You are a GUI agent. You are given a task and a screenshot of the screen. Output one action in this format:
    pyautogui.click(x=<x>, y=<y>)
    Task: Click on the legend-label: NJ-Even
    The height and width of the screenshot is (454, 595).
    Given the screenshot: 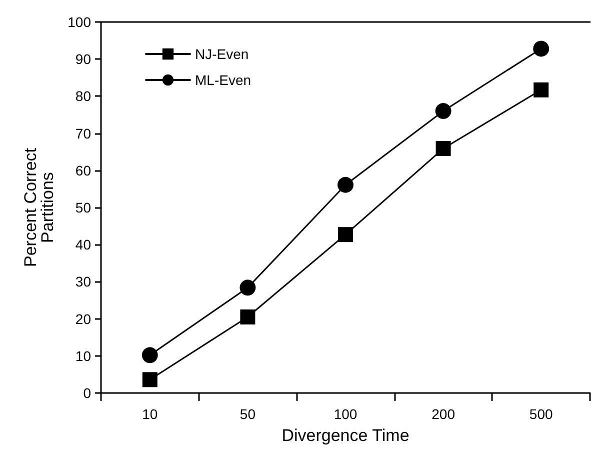 What is the action you would take?
    pyautogui.click(x=222, y=54)
    